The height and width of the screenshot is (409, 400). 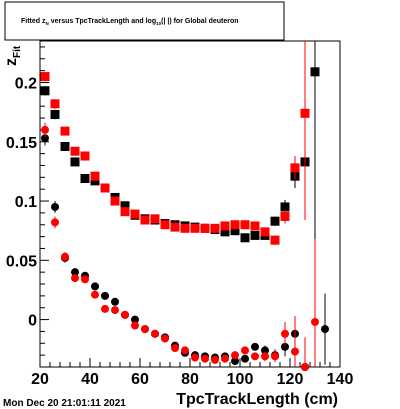 I want to click on x-axis-title: TpcTrackLength (cm), so click(x=257, y=399).